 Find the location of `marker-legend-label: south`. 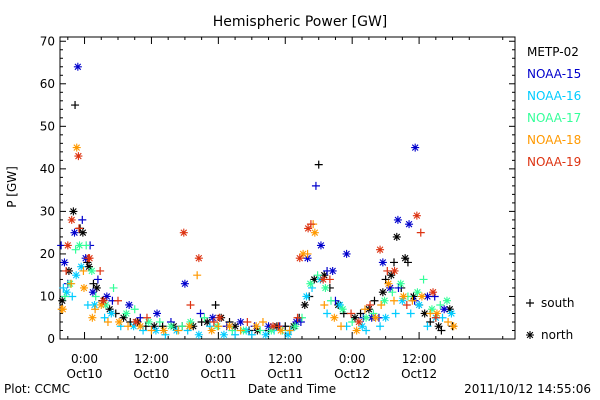

marker-legend-label: south is located at coordinates (558, 303).